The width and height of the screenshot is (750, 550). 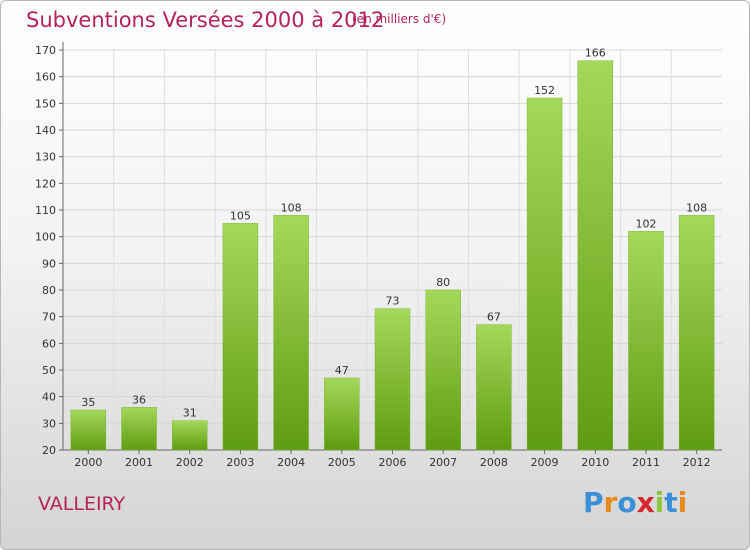 What do you see at coordinates (595, 462) in the screenshot?
I see `x-tick-label: 2010` at bounding box center [595, 462].